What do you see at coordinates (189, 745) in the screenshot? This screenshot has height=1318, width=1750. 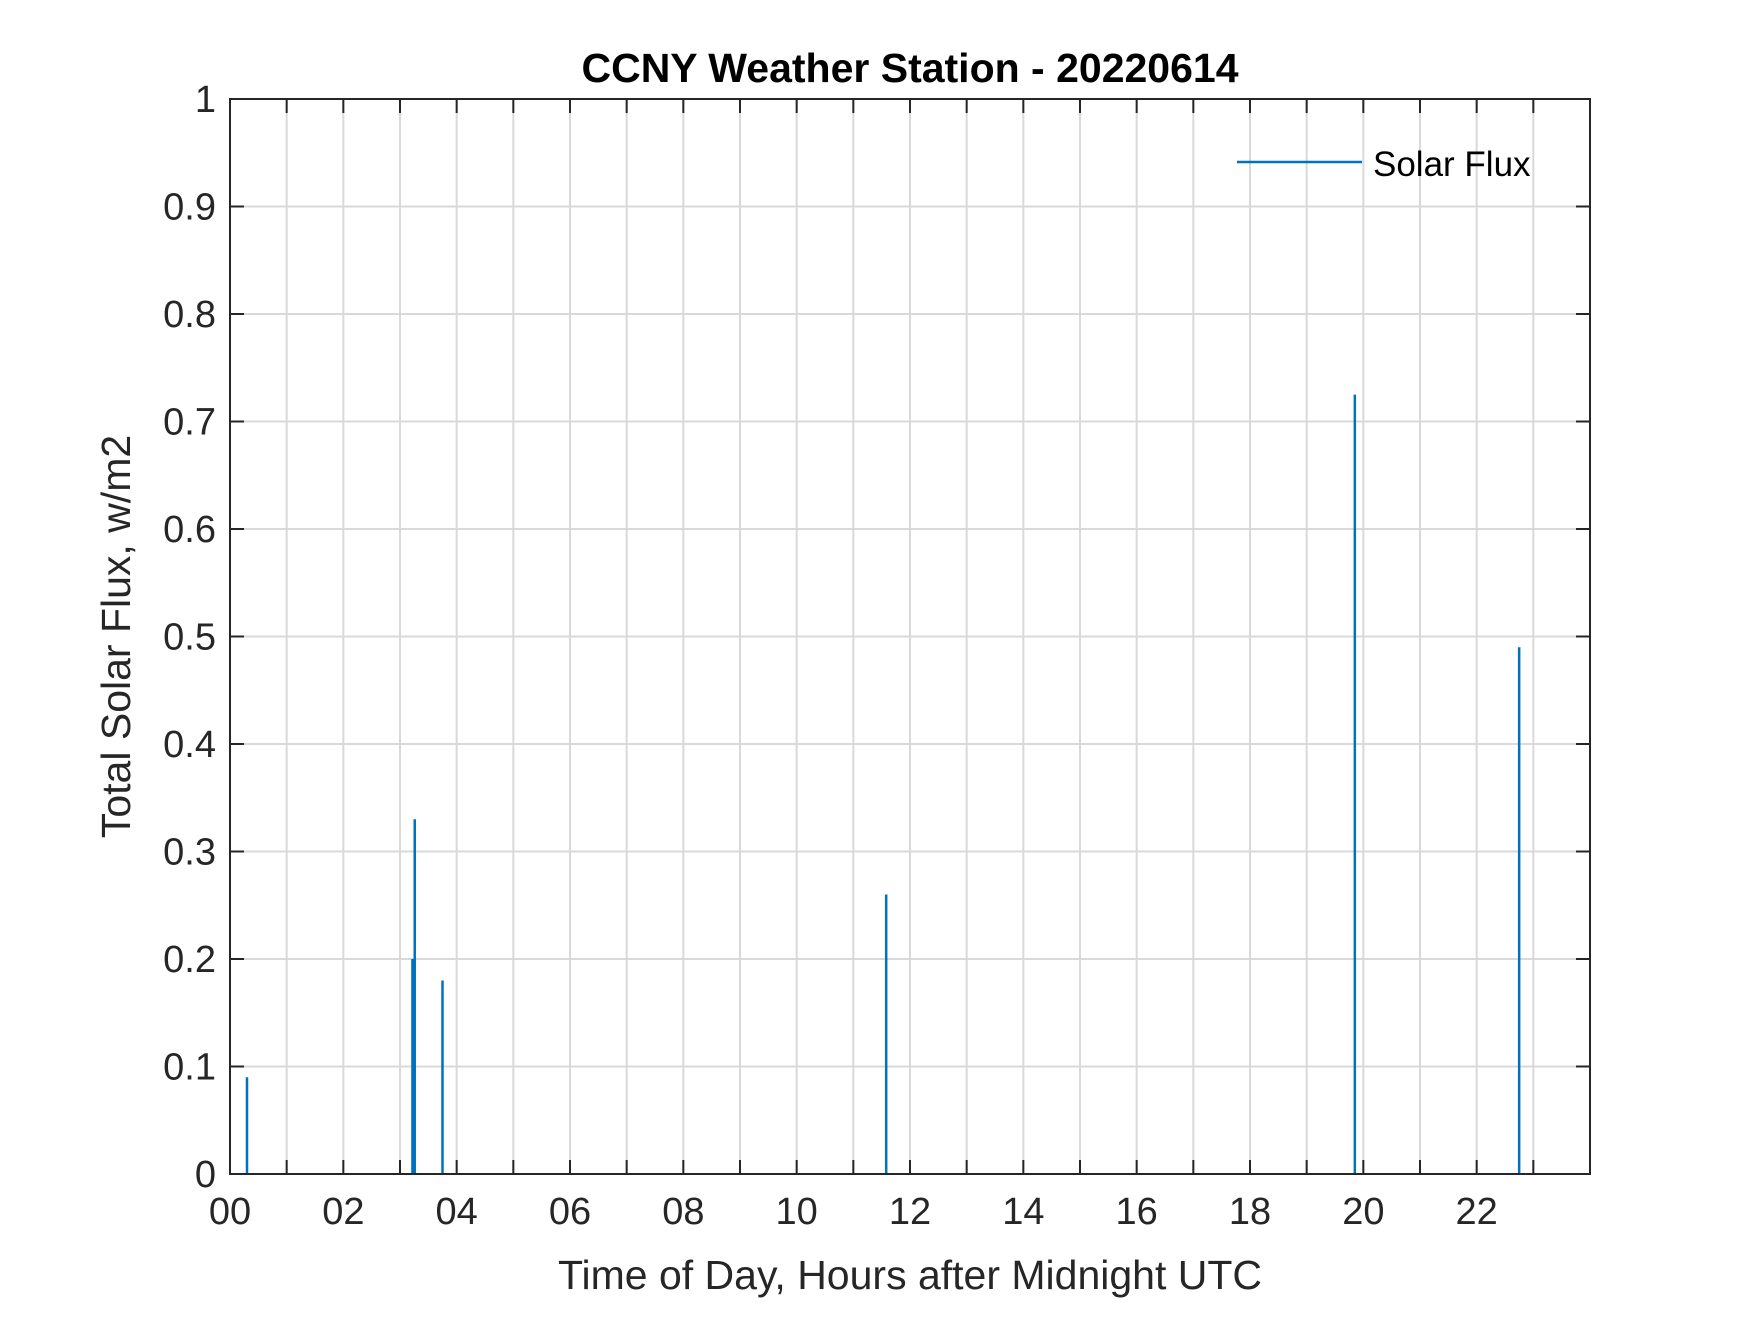 I see `y-tick-label: 0.4` at bounding box center [189, 745].